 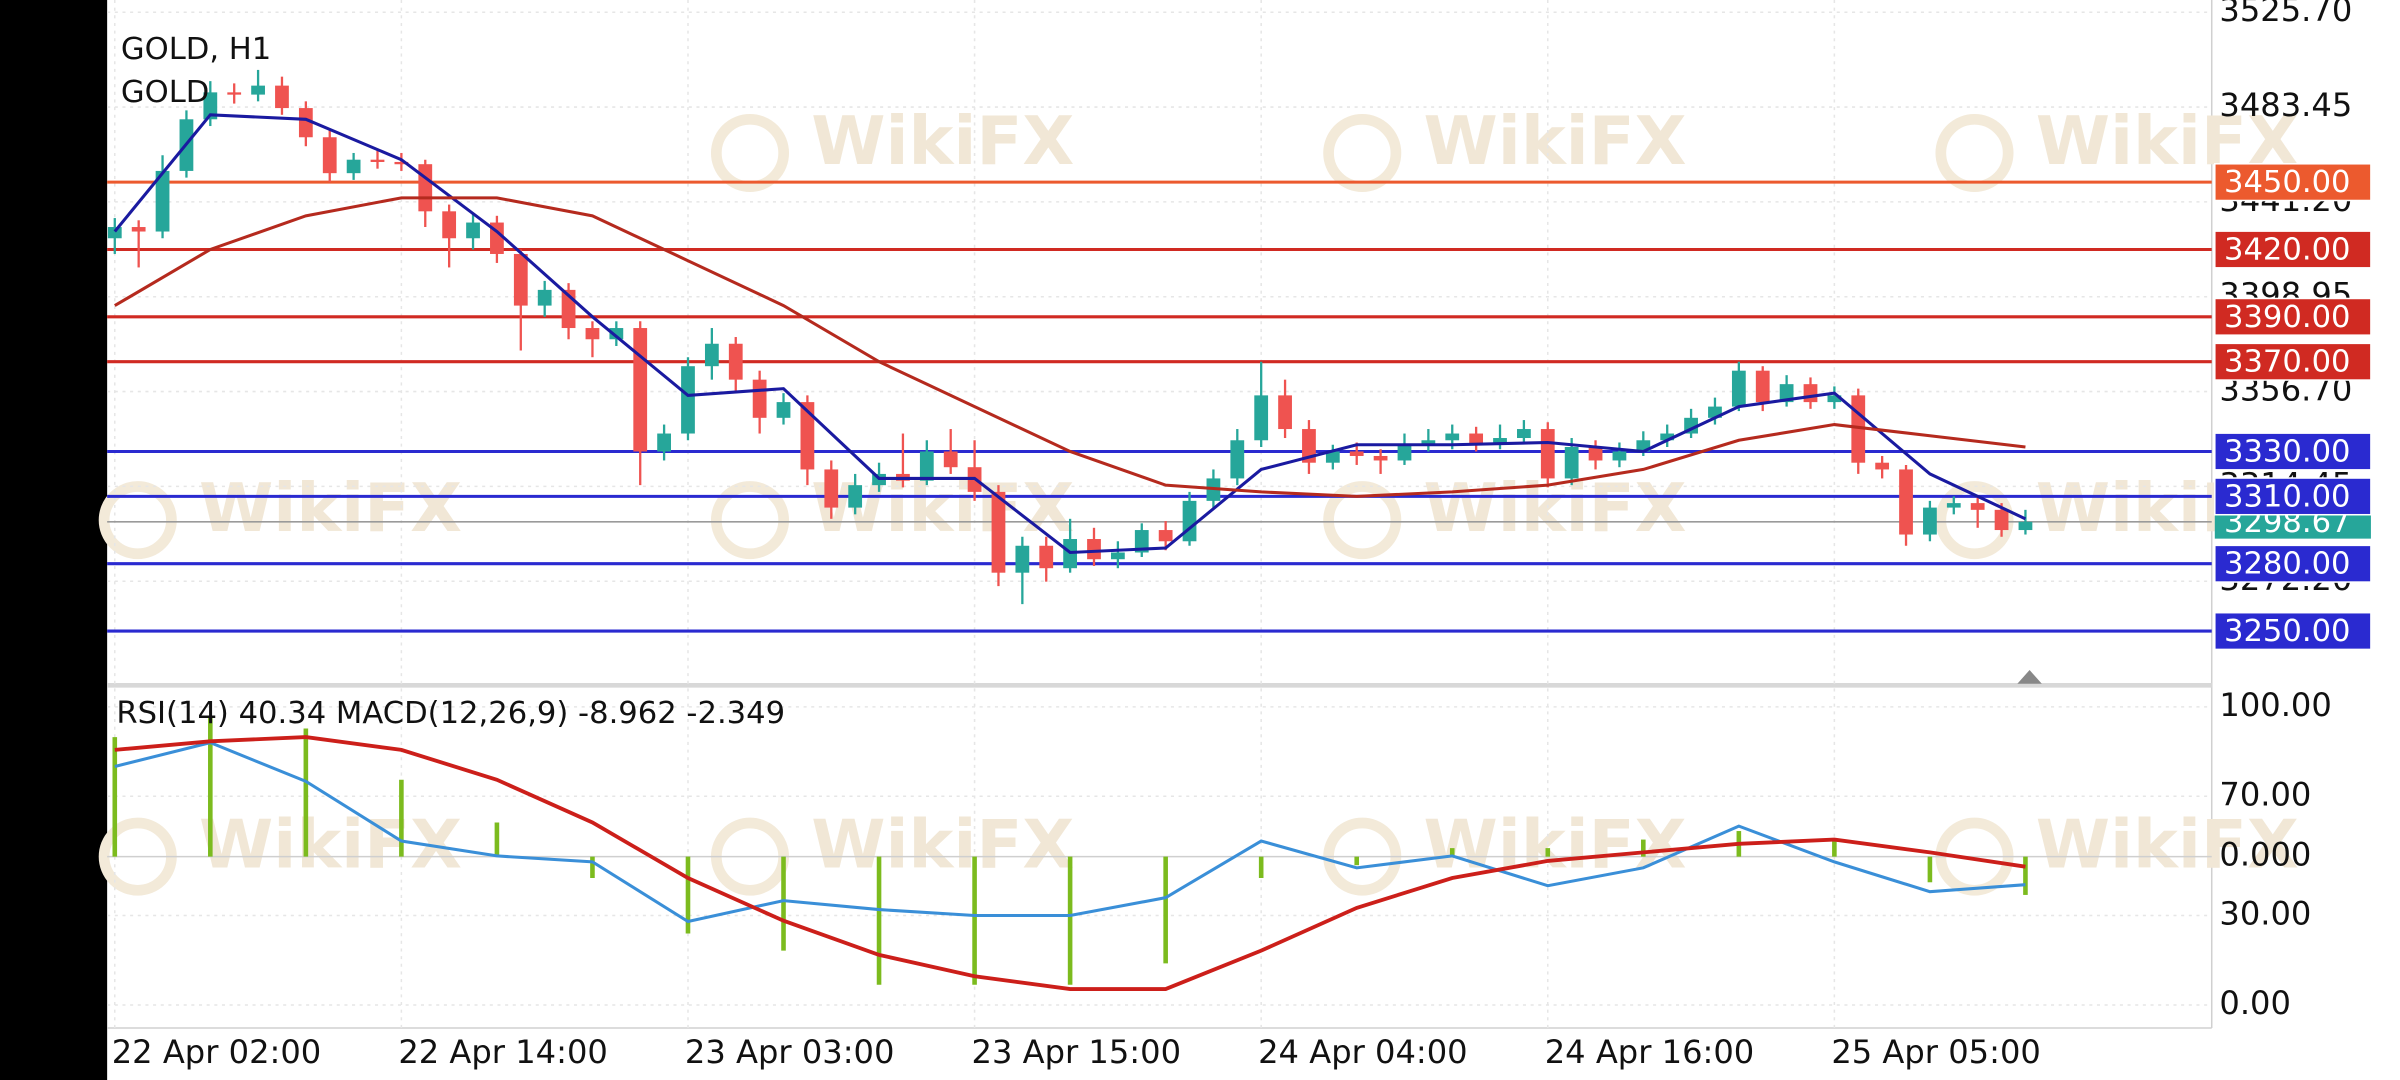 What do you see at coordinates (2285, 105) in the screenshot?
I see `y-tick-label: 3483.45` at bounding box center [2285, 105].